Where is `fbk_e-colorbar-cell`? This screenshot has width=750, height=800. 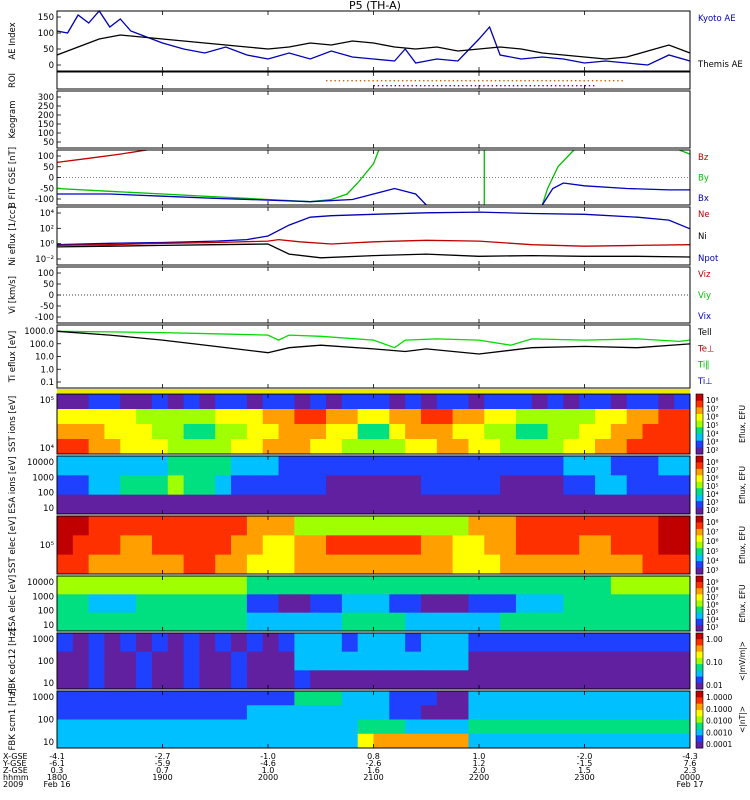 fbk_e-colorbar-cell is located at coordinates (699, 680).